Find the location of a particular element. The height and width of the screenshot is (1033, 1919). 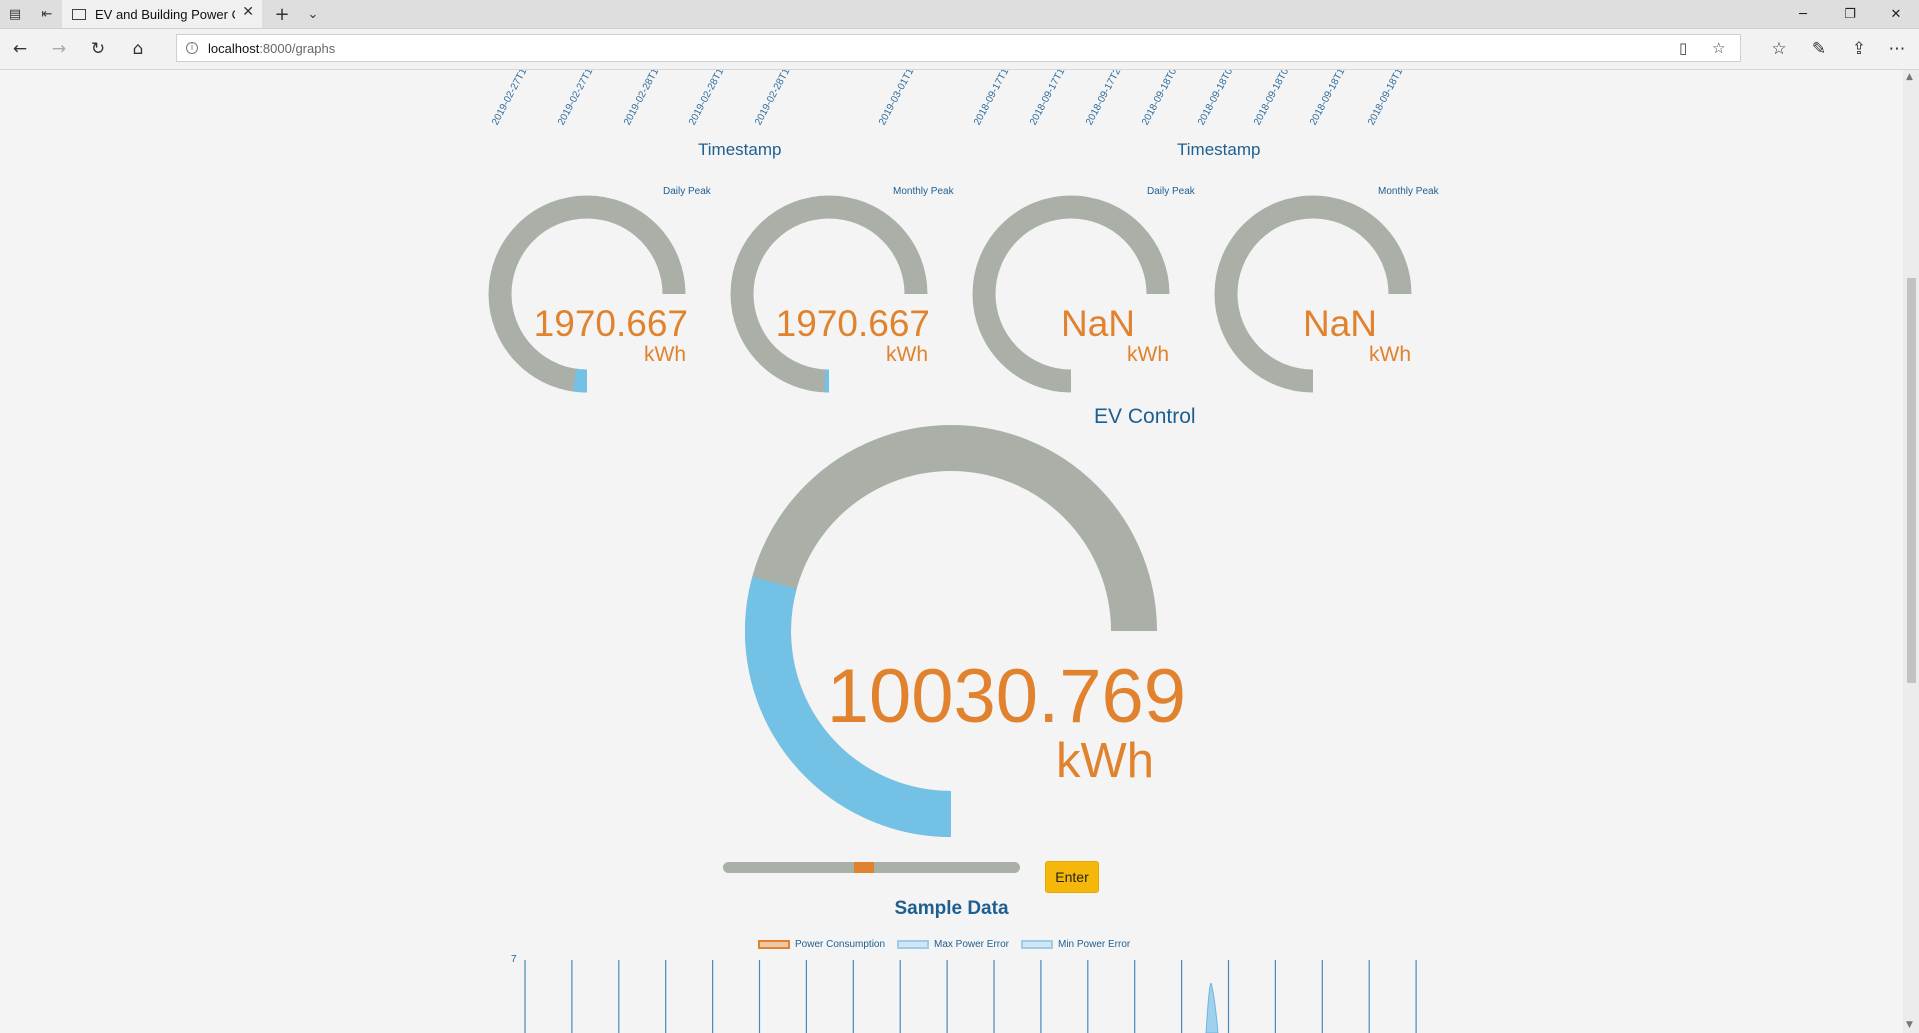

tab-list-chevron-icon: ⌄ is located at coordinates (313, 14).